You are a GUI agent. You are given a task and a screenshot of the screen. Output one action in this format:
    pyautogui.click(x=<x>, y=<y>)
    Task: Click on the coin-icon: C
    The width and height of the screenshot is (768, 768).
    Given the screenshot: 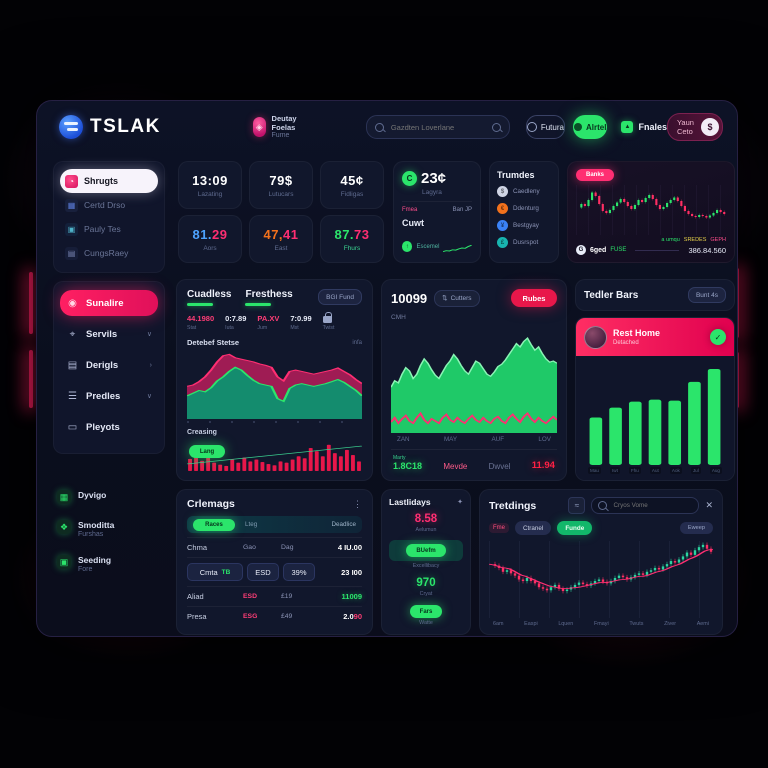 What is the action you would take?
    pyautogui.click(x=409, y=178)
    